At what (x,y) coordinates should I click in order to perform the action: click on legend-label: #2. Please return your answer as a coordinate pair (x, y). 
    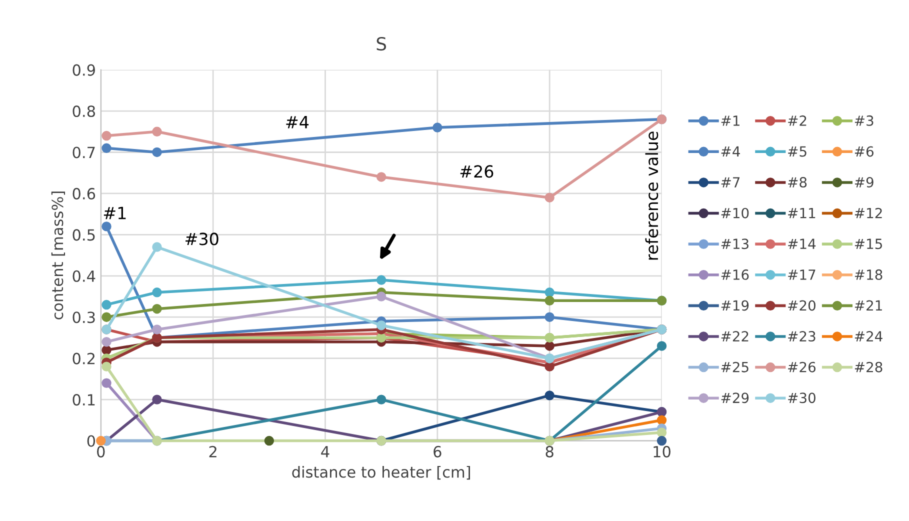
    Looking at the image, I should click on (797, 120).